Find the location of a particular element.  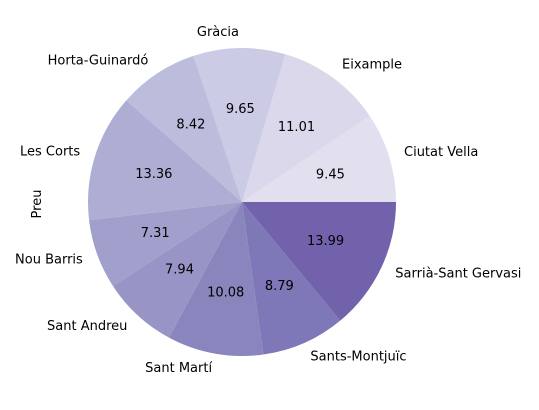

slice-category-label: Gràcia is located at coordinates (218, 32).